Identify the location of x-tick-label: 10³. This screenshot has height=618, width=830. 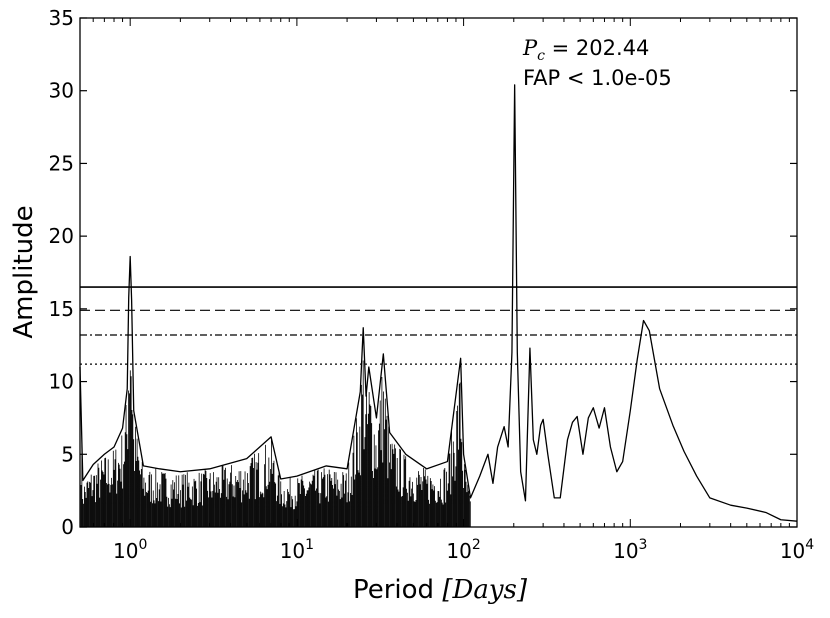
(630, 550).